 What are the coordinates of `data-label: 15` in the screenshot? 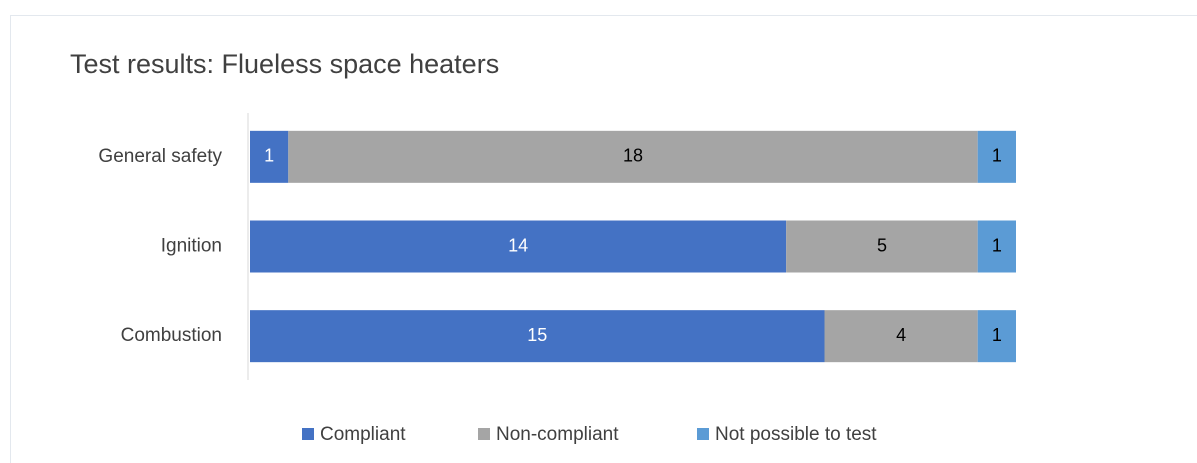 It's located at (537, 335).